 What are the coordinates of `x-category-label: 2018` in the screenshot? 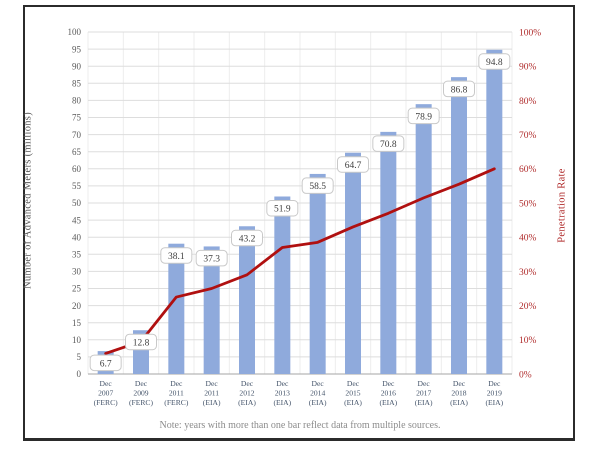 It's located at (458, 393).